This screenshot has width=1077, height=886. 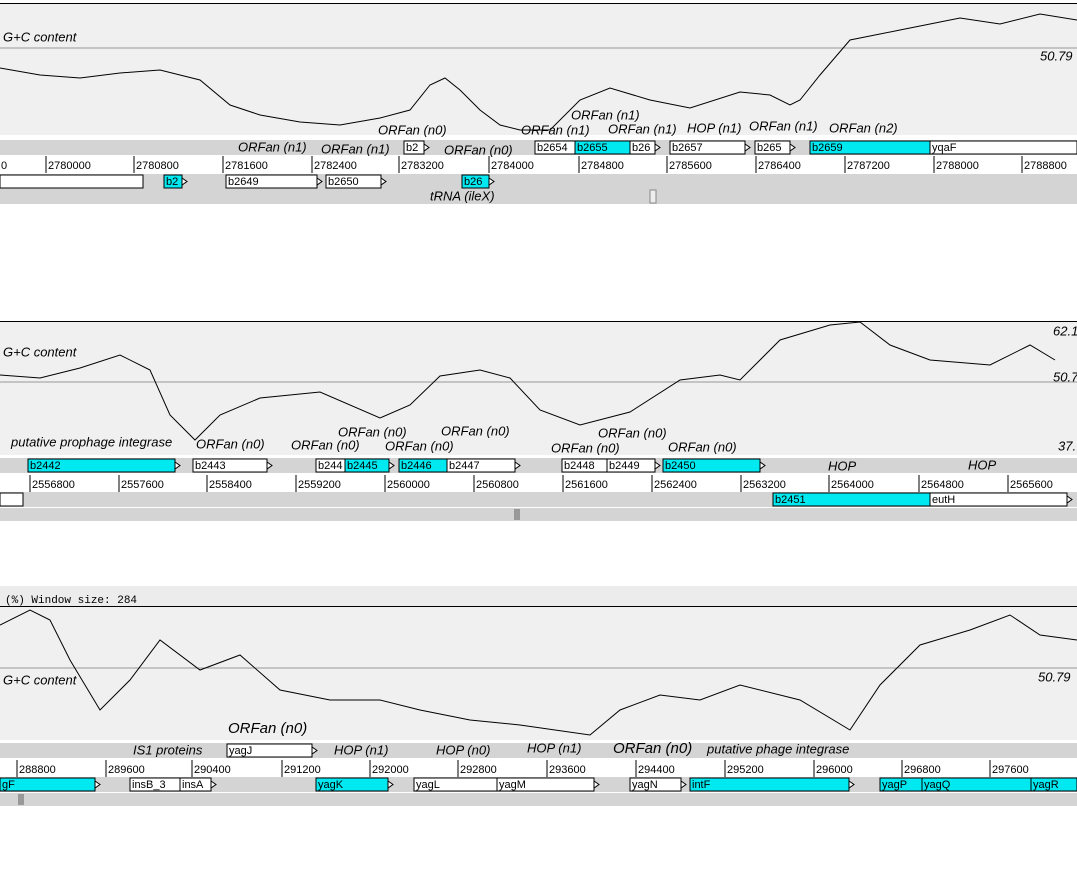 What do you see at coordinates (212, 770) in the screenshot?
I see `ruler-label: 290400` at bounding box center [212, 770].